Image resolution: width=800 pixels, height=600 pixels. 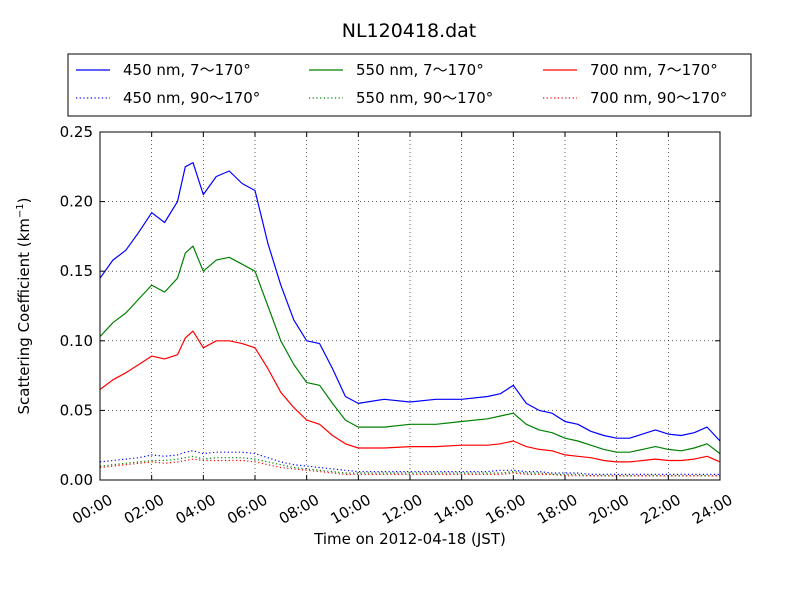 I want to click on x-axis-label: Time on 2012-04-18 (JST), so click(x=409, y=539).